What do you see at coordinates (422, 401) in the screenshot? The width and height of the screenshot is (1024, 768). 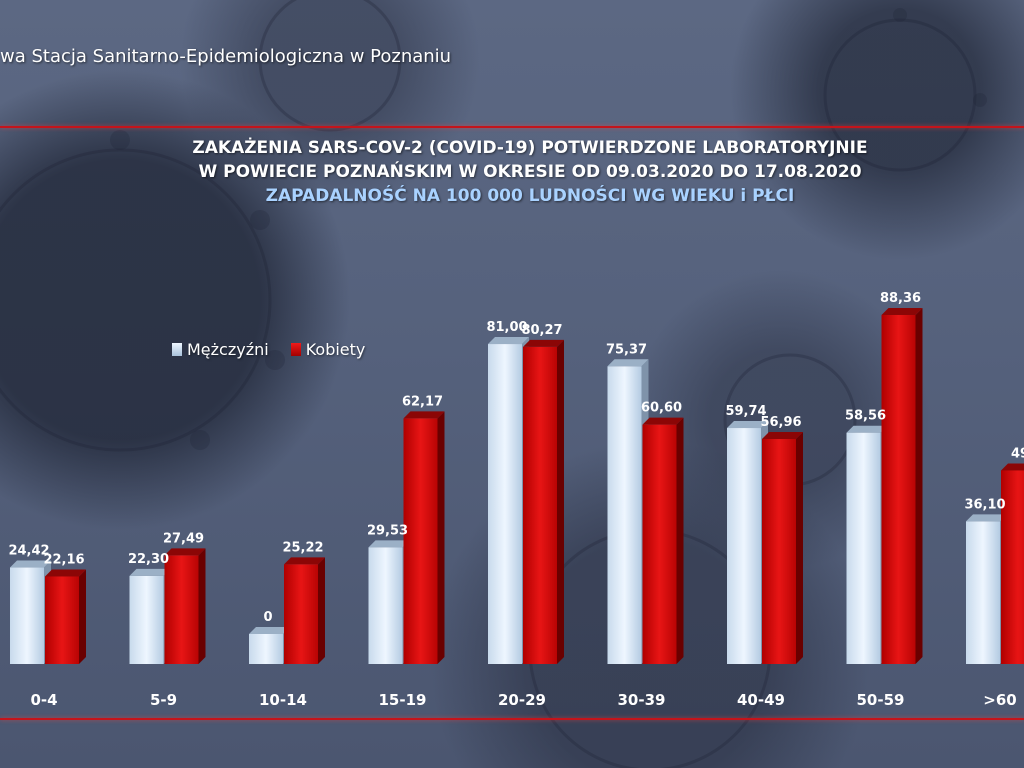 I see `value-label-women-15-19: 62,17` at bounding box center [422, 401].